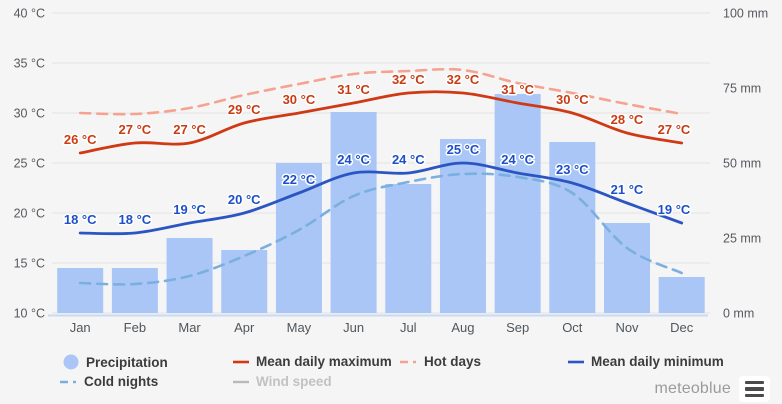  I want to click on month-label-oct: Oct, so click(572, 327).